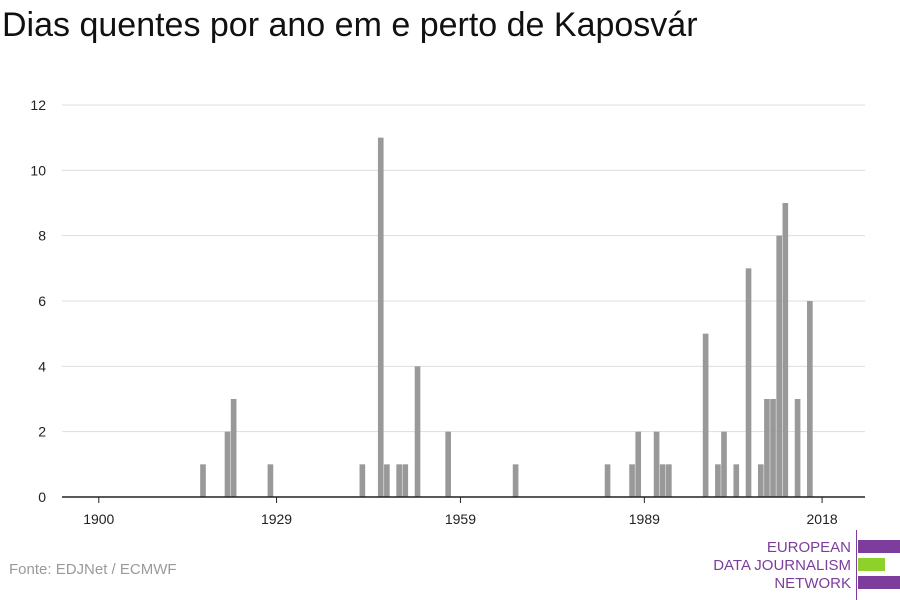 This screenshot has height=600, width=900. What do you see at coordinates (797, 448) in the screenshot?
I see `bar-2014` at bounding box center [797, 448].